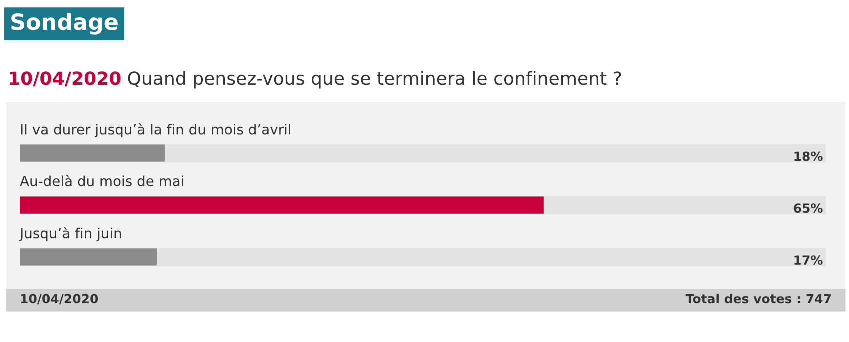  What do you see at coordinates (70, 234) in the screenshot?
I see `y-tick-label: Jusqu’à fin juin` at bounding box center [70, 234].